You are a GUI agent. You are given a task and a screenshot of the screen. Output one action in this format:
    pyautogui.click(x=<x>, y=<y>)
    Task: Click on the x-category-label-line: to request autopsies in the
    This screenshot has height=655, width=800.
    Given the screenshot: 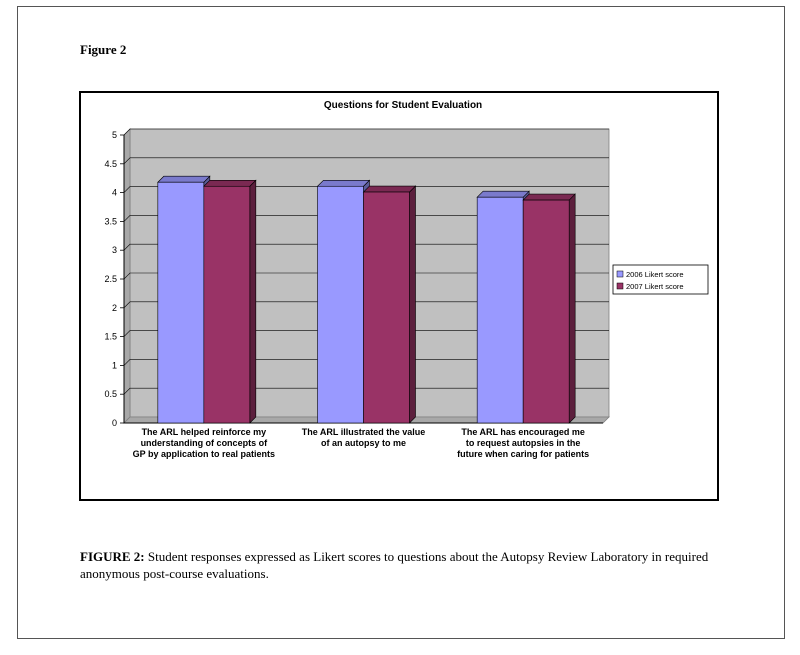 What is the action you would take?
    pyautogui.click(x=523, y=443)
    